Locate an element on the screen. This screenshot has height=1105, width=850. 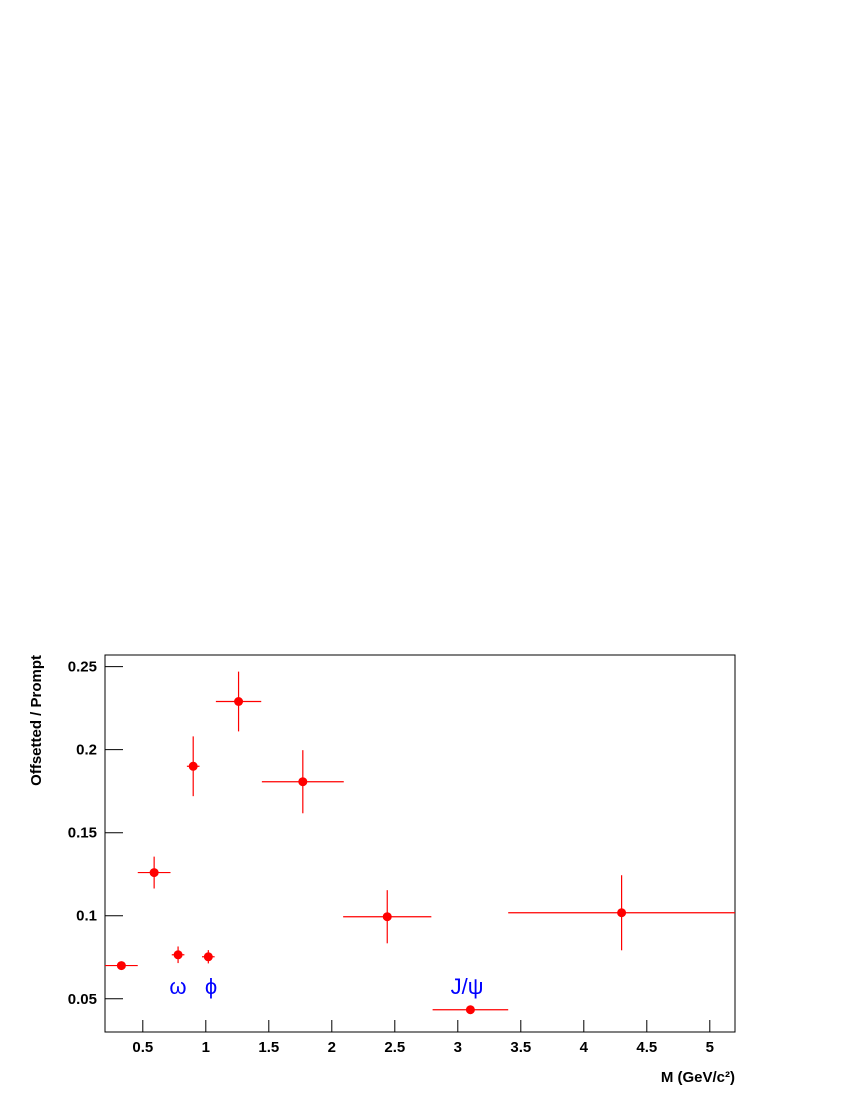
annotation: ϕ is located at coordinates (211, 986).